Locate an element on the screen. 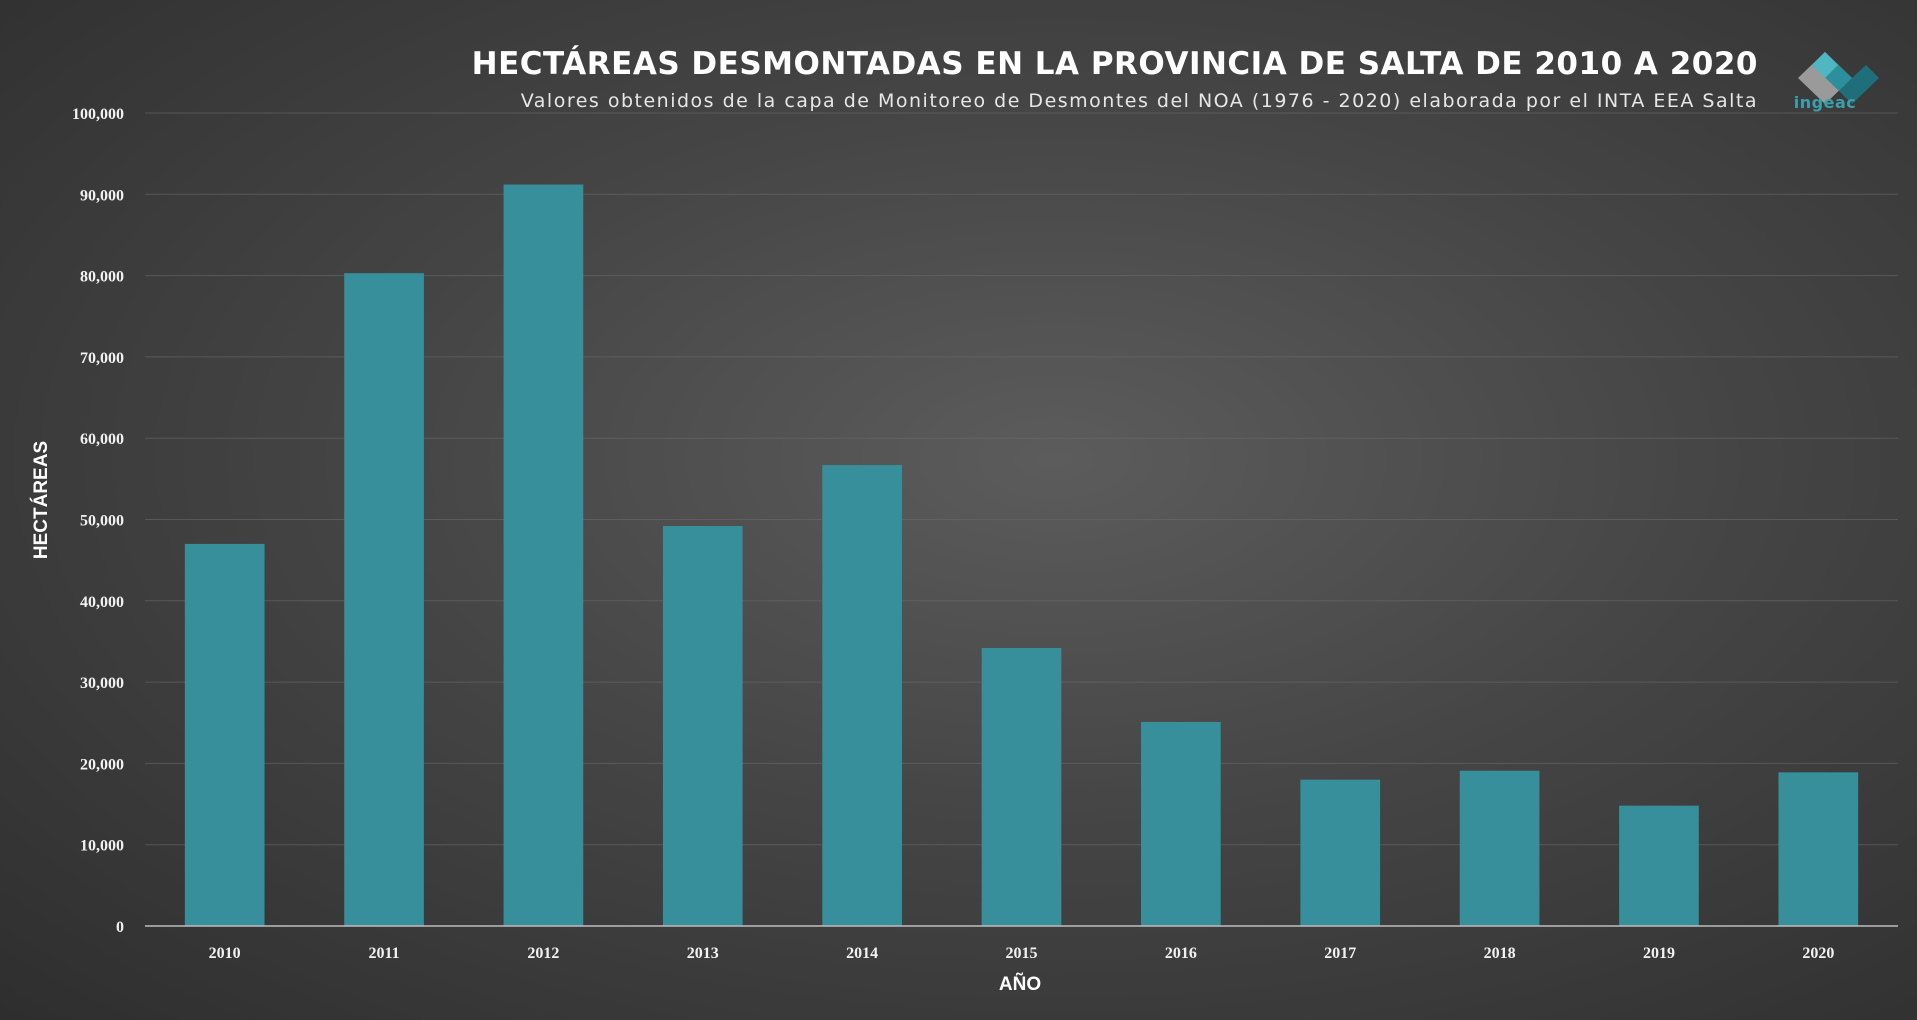 This screenshot has width=1917, height=1020. x-tick-label: 2018 is located at coordinates (1500, 953).